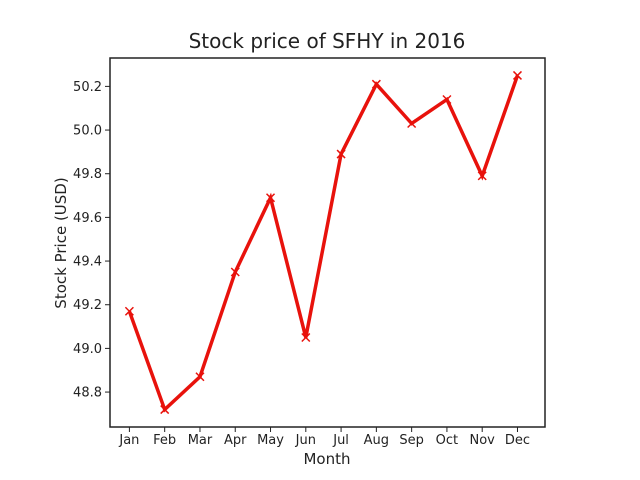 Image resolution: width=640 pixels, height=480 pixels. Describe the element at coordinates (87, 218) in the screenshot. I see `y-tick-label: 49.6` at that location.